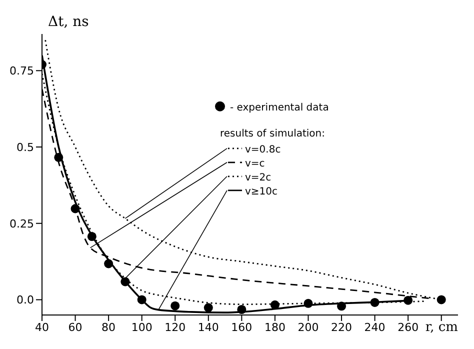  I want to click on x-tick-label: 40, so click(42, 327).